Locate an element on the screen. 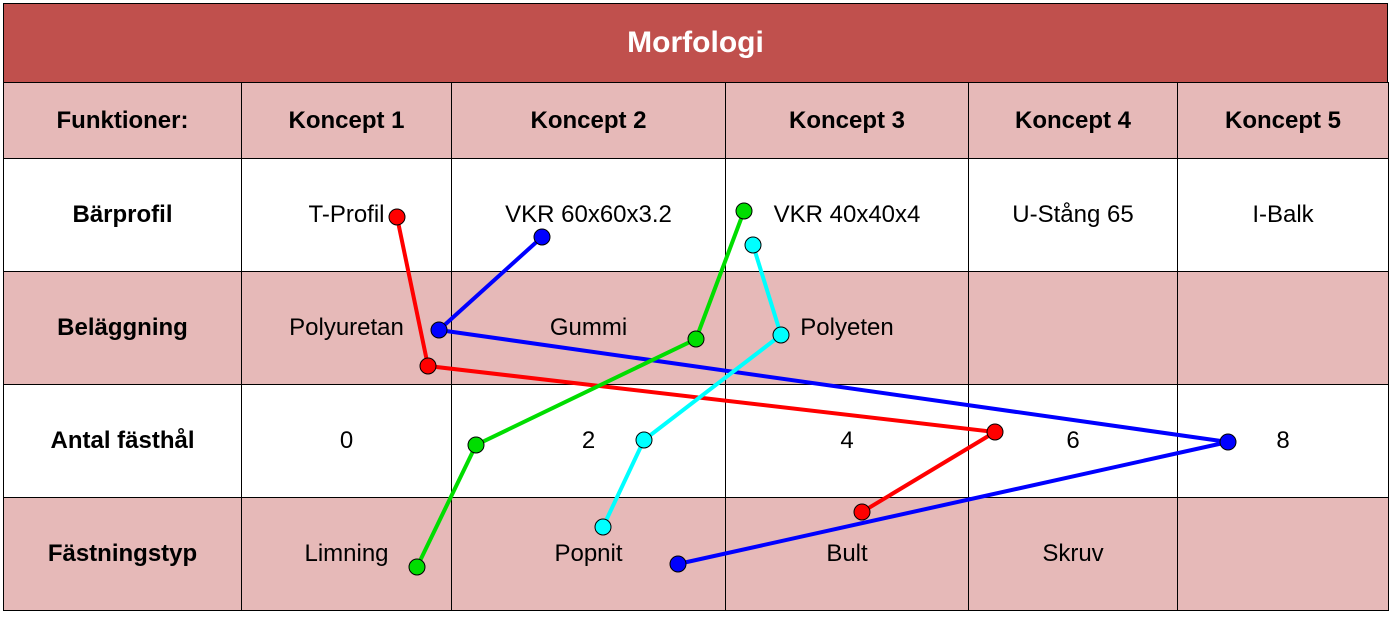 The height and width of the screenshot is (621, 1394). option-cell: 4 is located at coordinates (847, 441).